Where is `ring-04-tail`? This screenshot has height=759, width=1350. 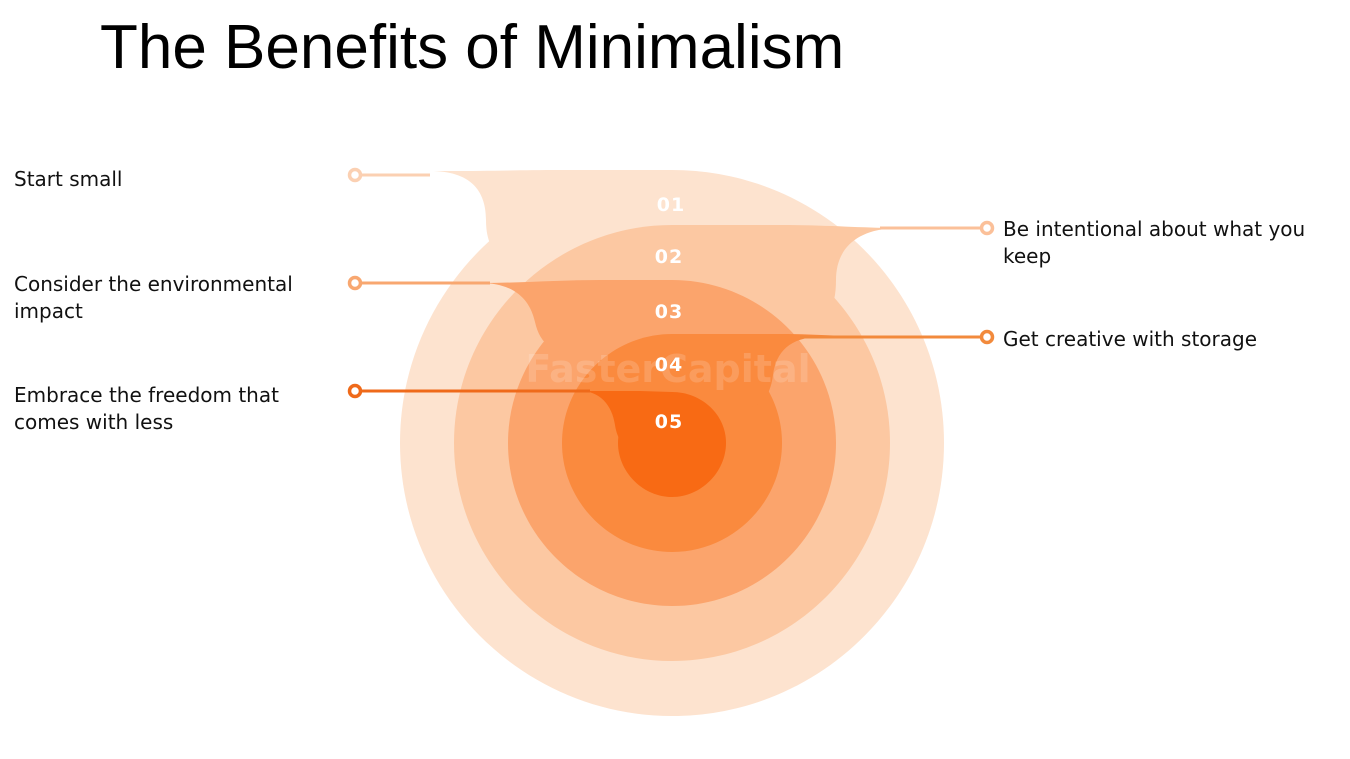
ring-04-tail is located at coordinates (826, 371).